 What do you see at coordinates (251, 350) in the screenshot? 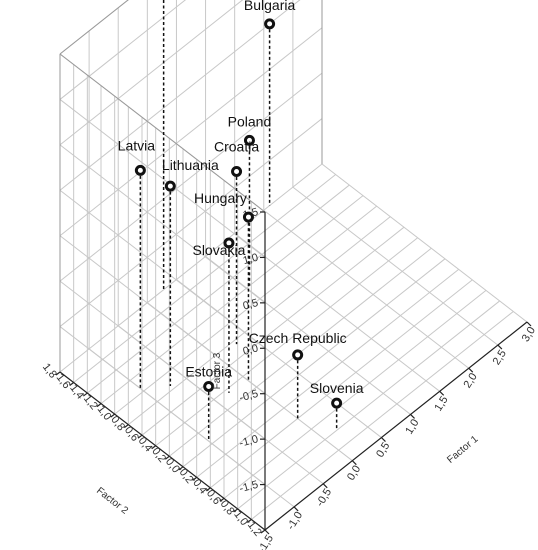
I see `z-axis-tick-label: 0,0` at bounding box center [251, 350].